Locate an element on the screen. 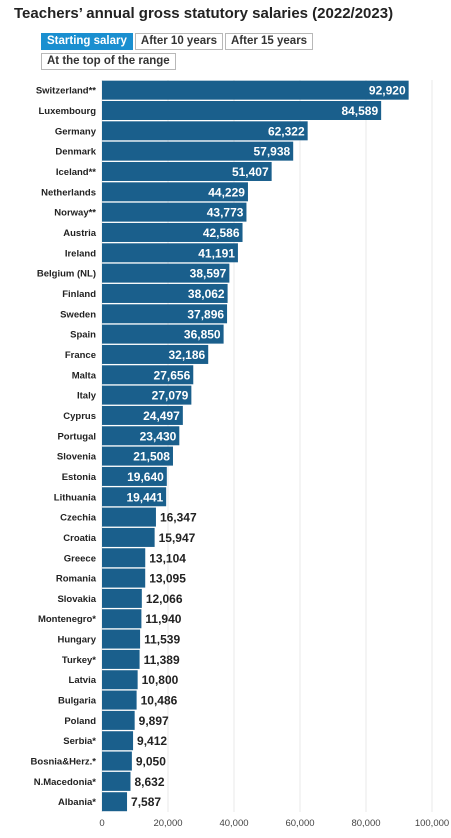 Image resolution: width=451 pixels, height=838 pixels. category-label: Poland is located at coordinates (80, 721).